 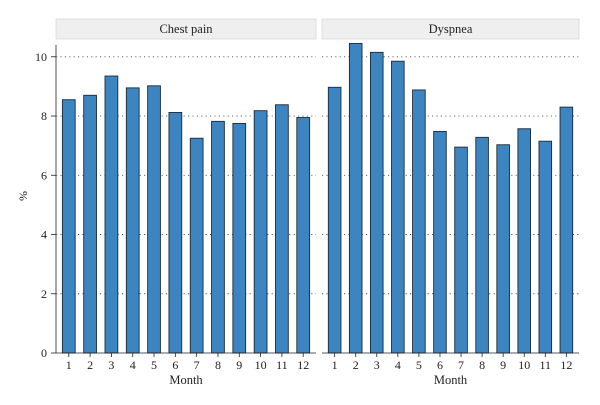 What do you see at coordinates (36, 202) in the screenshot?
I see `y-axis: 0 2 4 6 8 10%` at bounding box center [36, 202].